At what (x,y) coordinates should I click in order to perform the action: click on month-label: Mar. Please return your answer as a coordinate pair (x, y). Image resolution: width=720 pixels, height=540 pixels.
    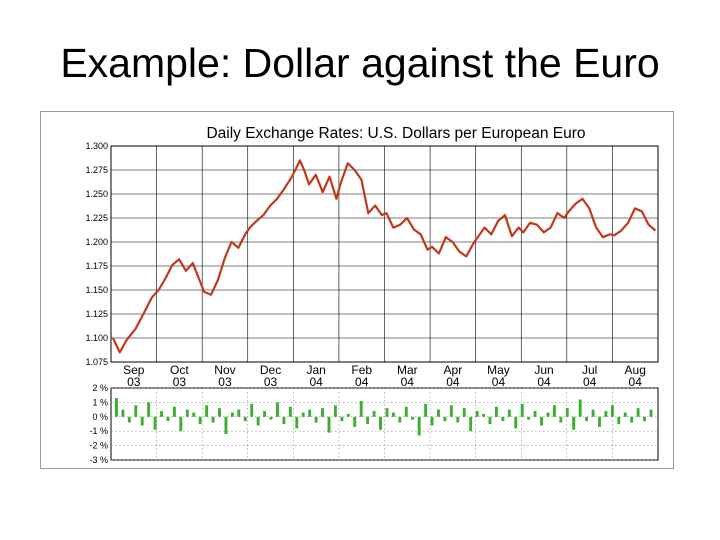
    Looking at the image, I should click on (407, 370).